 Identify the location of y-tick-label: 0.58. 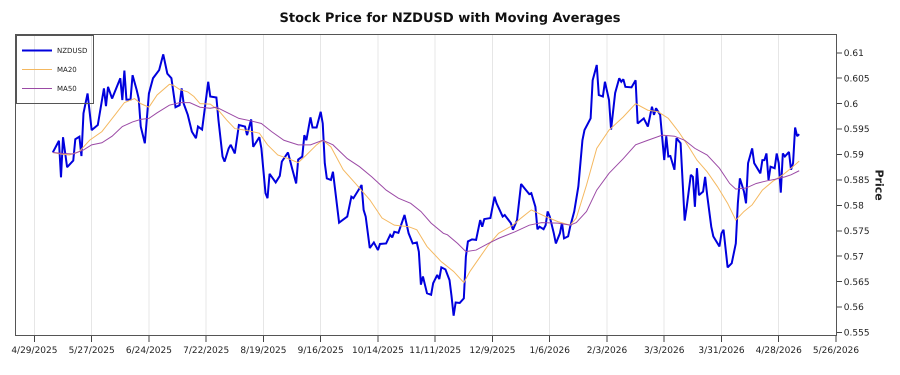
(854, 206).